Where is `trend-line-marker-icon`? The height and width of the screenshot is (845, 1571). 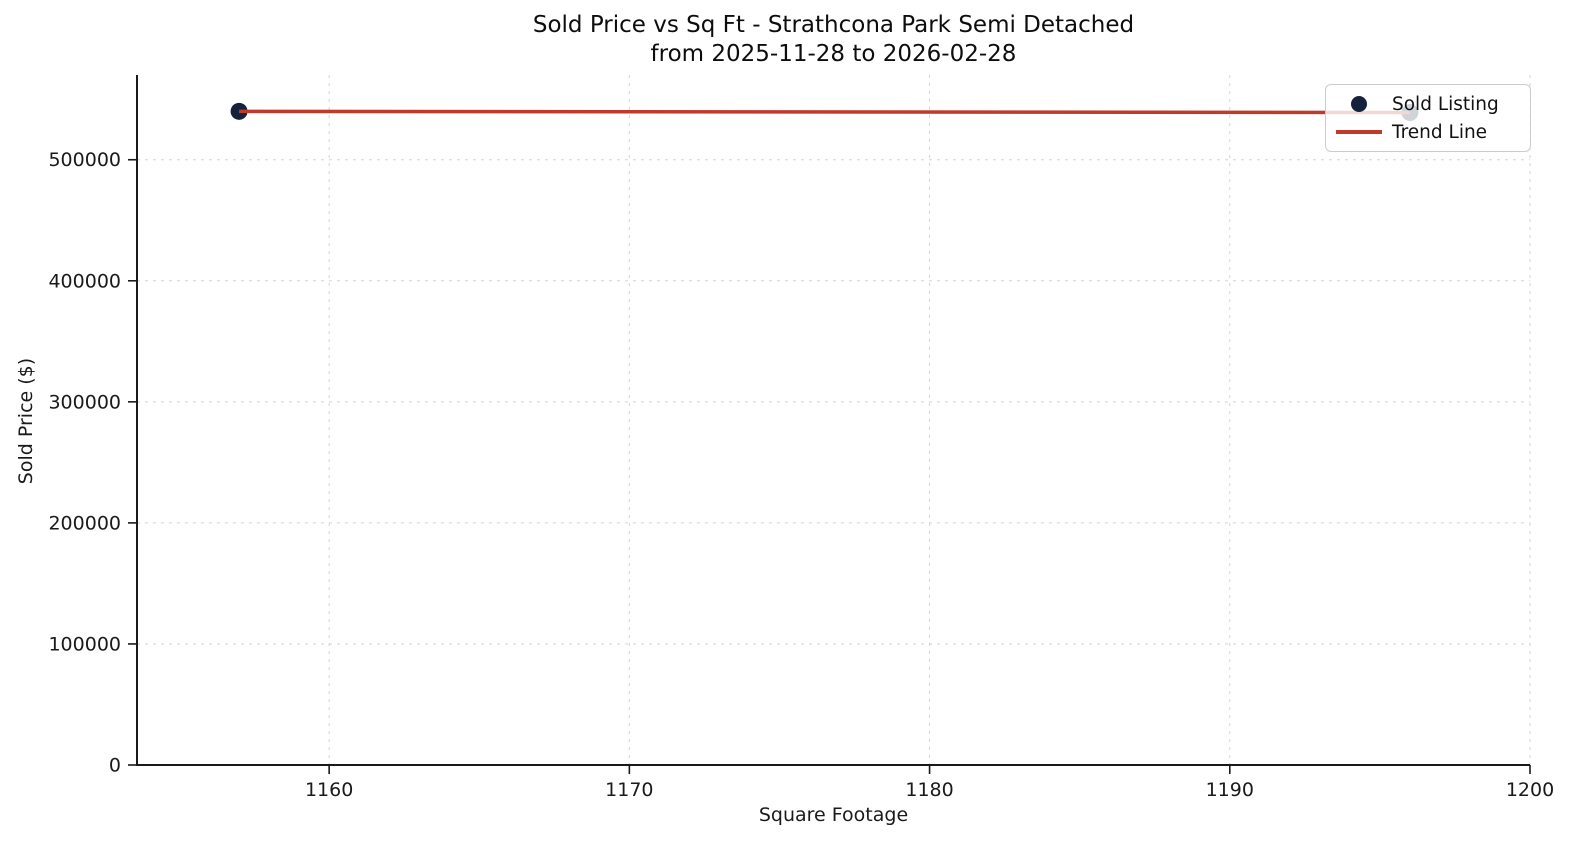 trend-line-marker-icon is located at coordinates (1359, 132).